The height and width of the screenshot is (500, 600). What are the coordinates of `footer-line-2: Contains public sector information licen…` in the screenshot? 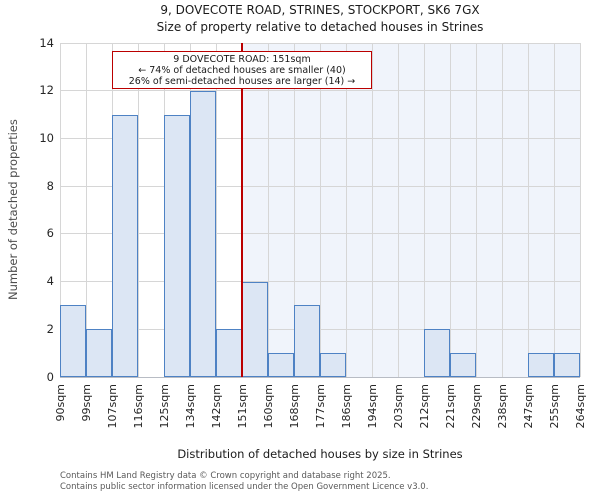 It's located at (244, 487).